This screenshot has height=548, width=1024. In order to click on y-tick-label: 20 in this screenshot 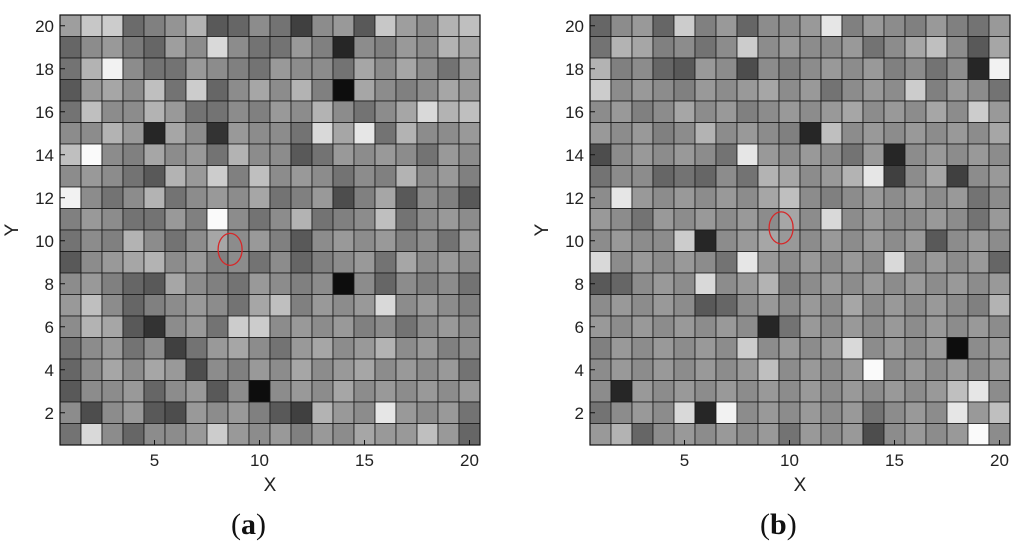, I will do `click(574, 26)`.